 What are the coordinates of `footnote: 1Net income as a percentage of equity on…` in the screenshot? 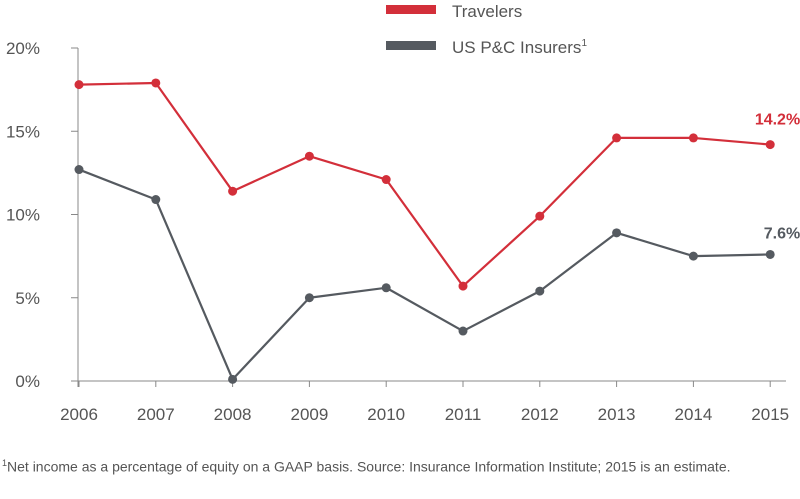 It's located at (366, 466).